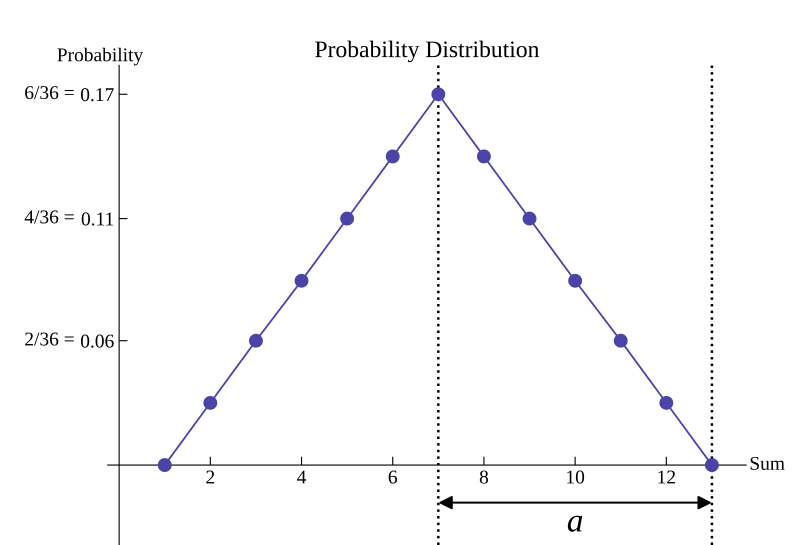  Describe the element at coordinates (484, 477) in the screenshot. I see `x-tick-label: 8` at that location.